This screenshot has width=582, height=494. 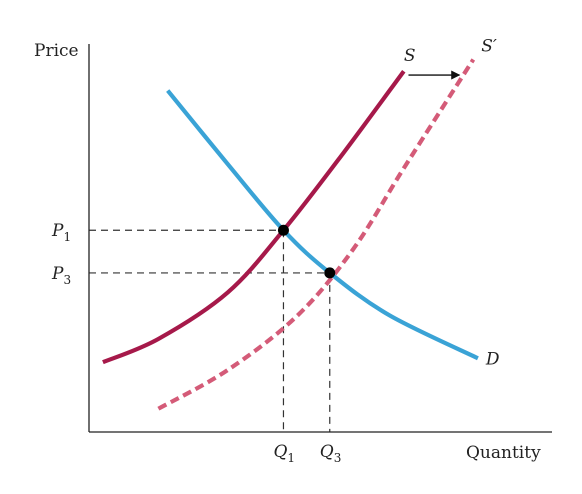 What do you see at coordinates (61, 232) in the screenshot?
I see `y-tick-label-1: P1` at bounding box center [61, 232].